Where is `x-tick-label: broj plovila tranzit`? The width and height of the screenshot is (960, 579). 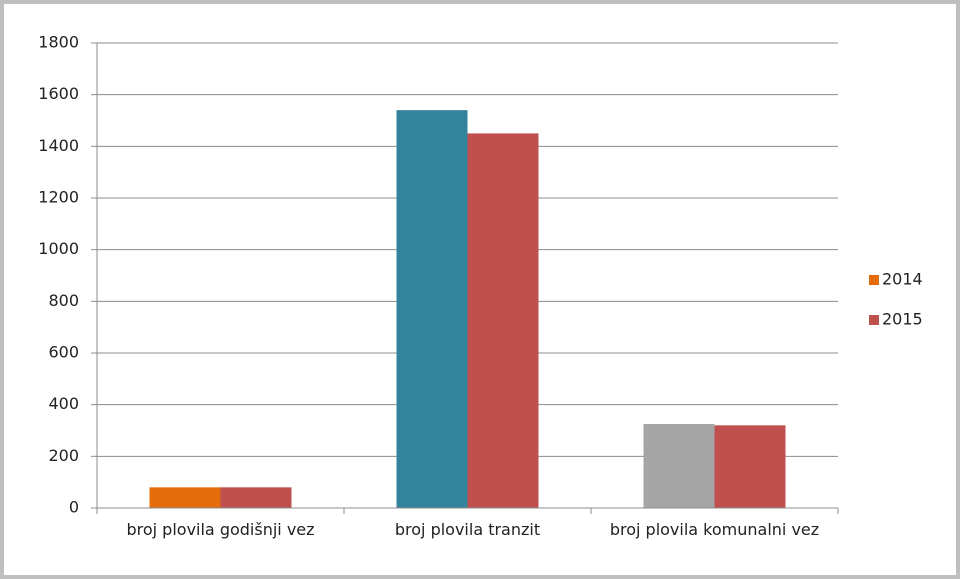
x-tick-label: broj plovila tranzit is located at coordinates (467, 529).